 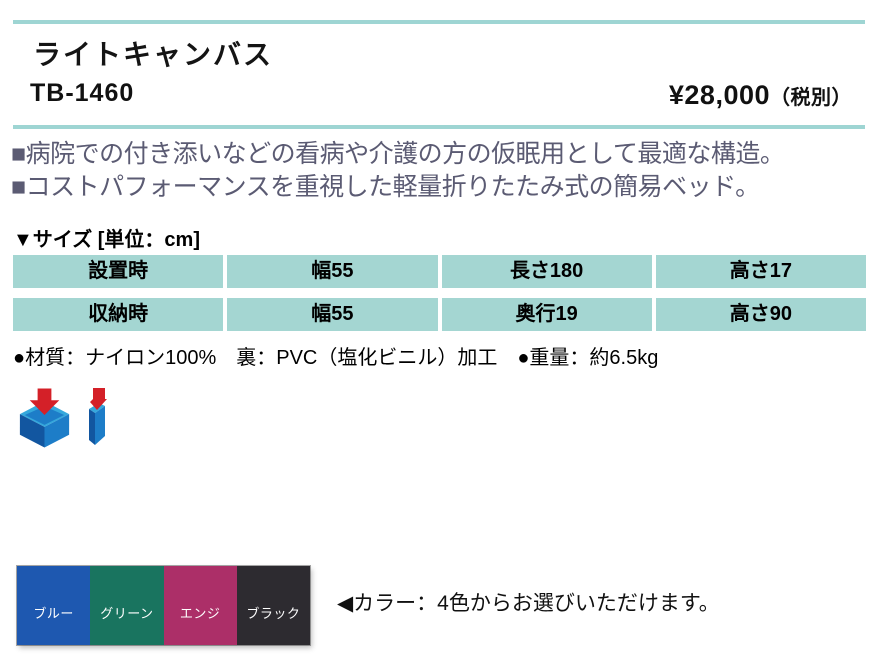 What do you see at coordinates (273, 613) in the screenshot?
I see `swatch-label: ブラック` at bounding box center [273, 613].